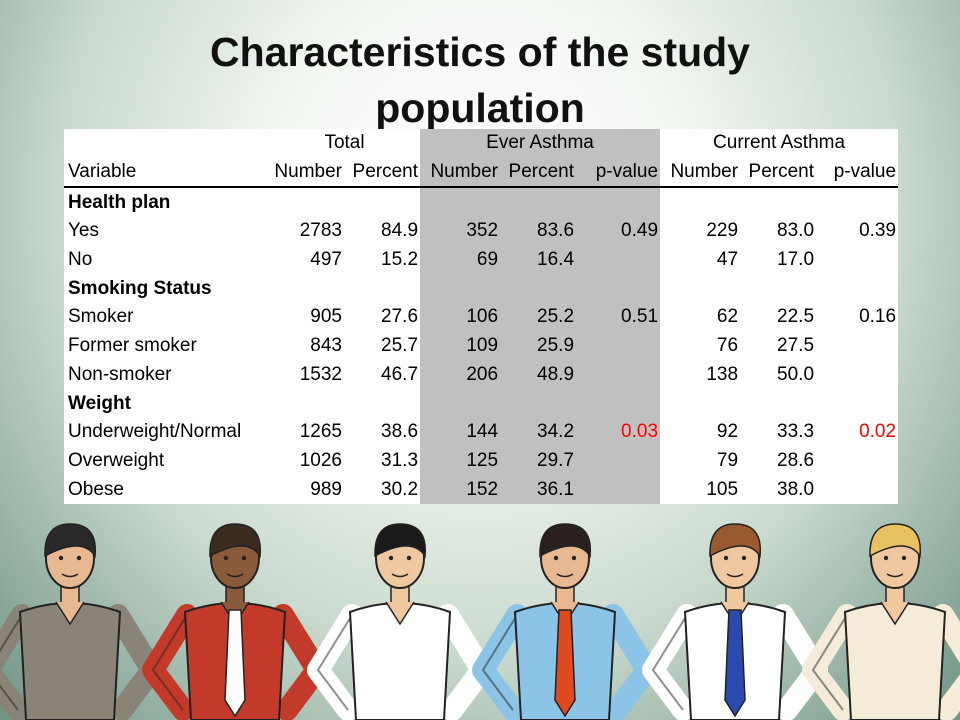 Image resolution: width=960 pixels, height=720 pixels. What do you see at coordinates (326, 260) in the screenshot?
I see `table-cell: 497` at bounding box center [326, 260].